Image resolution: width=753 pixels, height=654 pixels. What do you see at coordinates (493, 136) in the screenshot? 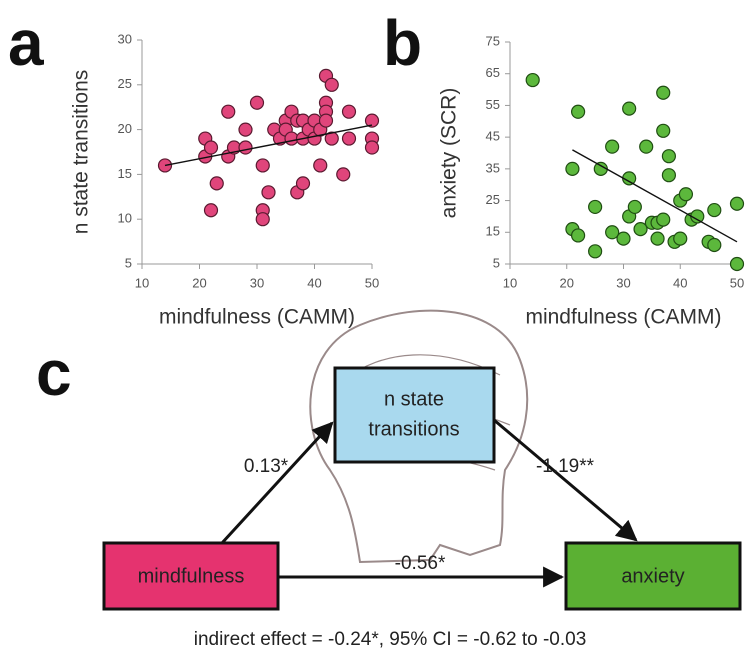
I see `y-tick-label: 45` at bounding box center [493, 136].